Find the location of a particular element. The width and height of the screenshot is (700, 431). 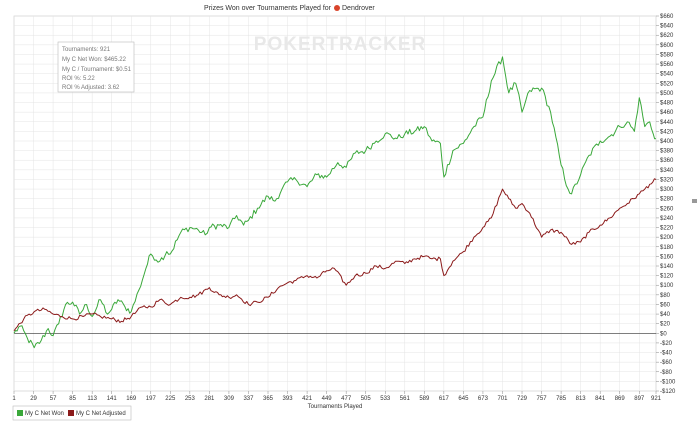

y-tick-label: $120 is located at coordinates (667, 277).